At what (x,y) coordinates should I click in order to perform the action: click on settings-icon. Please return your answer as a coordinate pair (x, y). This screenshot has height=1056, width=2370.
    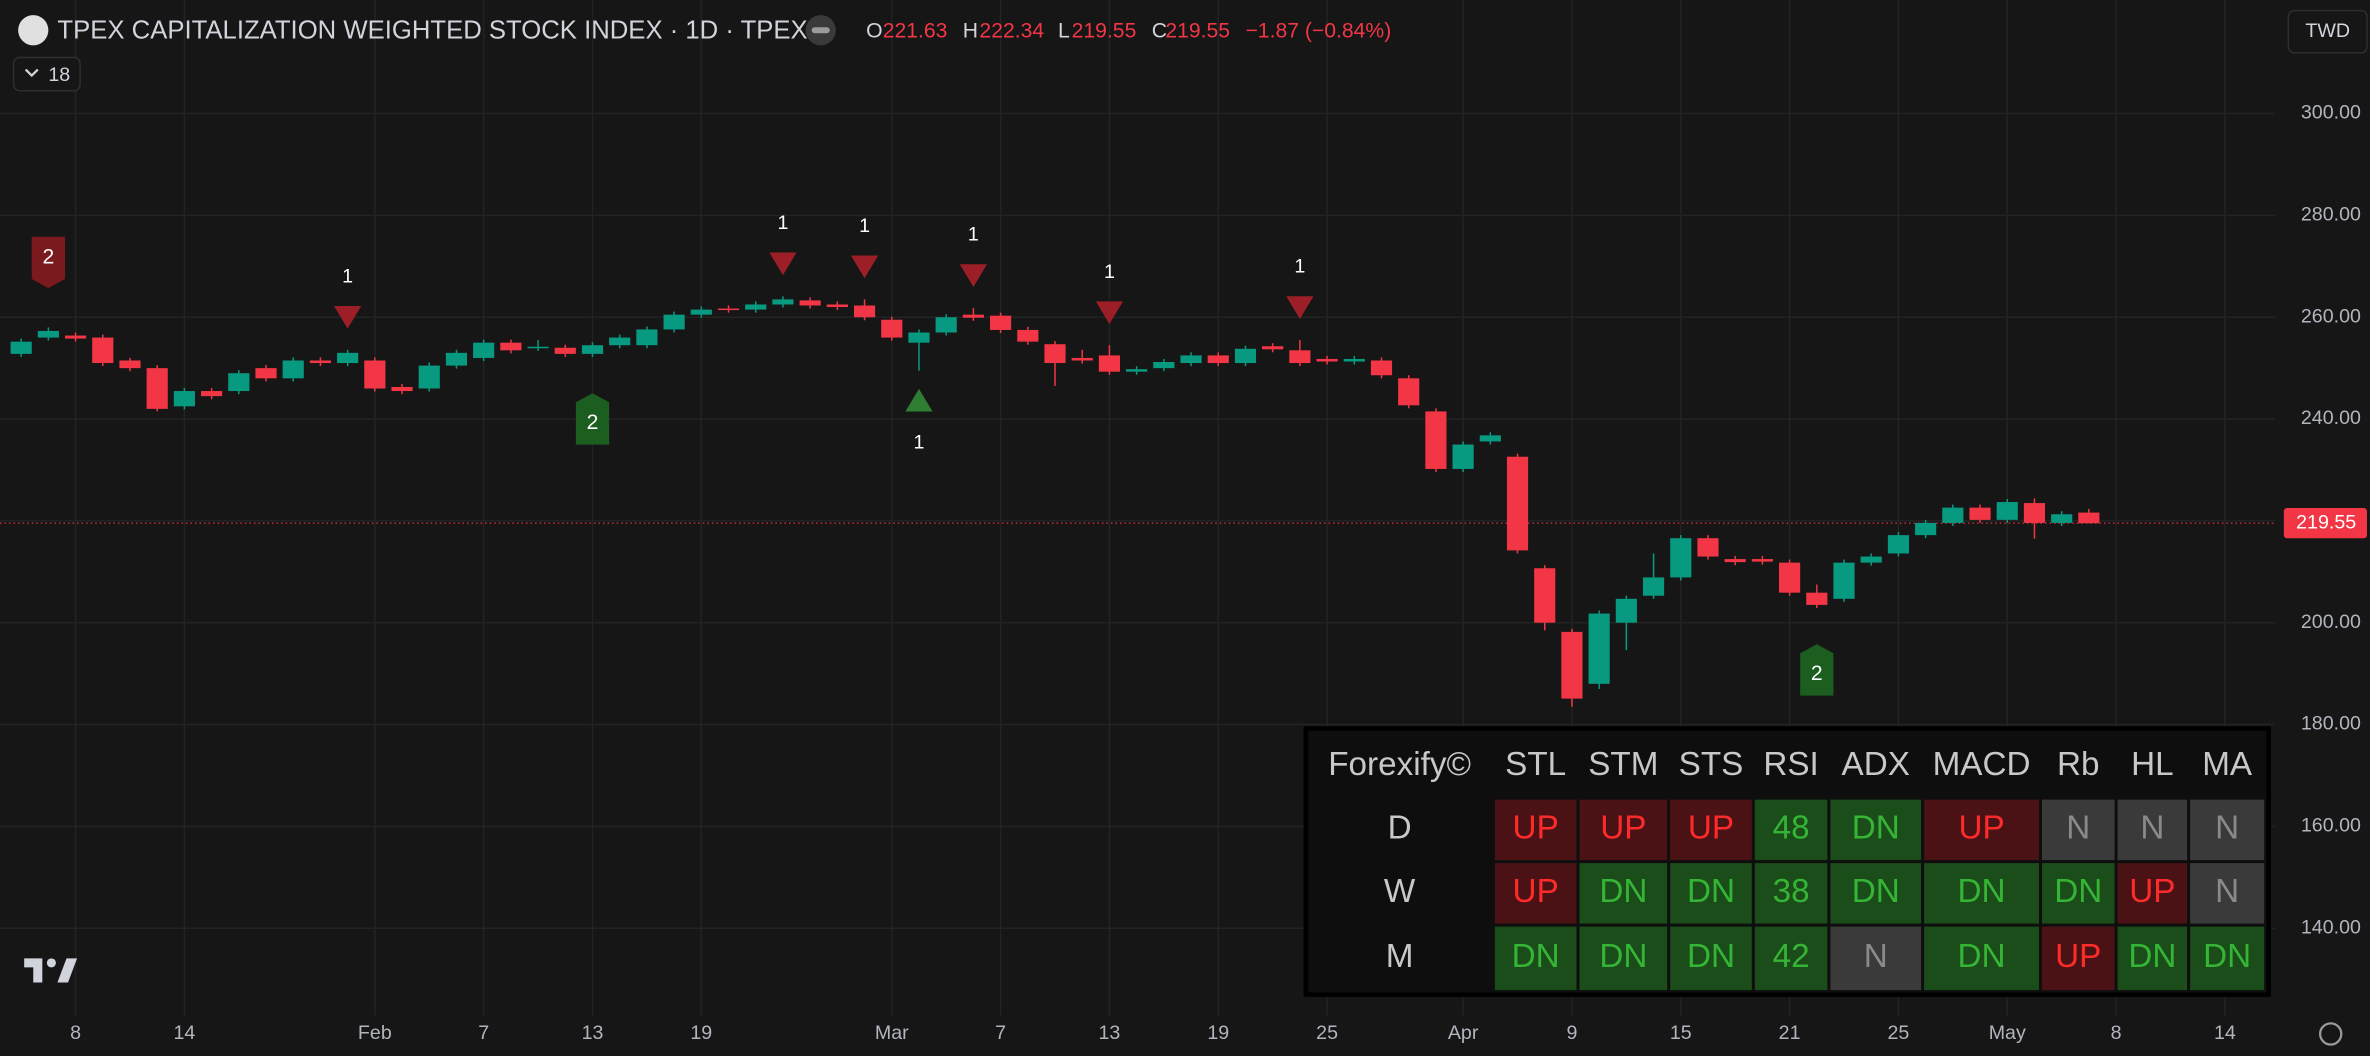
    Looking at the image, I should click on (2330, 1034).